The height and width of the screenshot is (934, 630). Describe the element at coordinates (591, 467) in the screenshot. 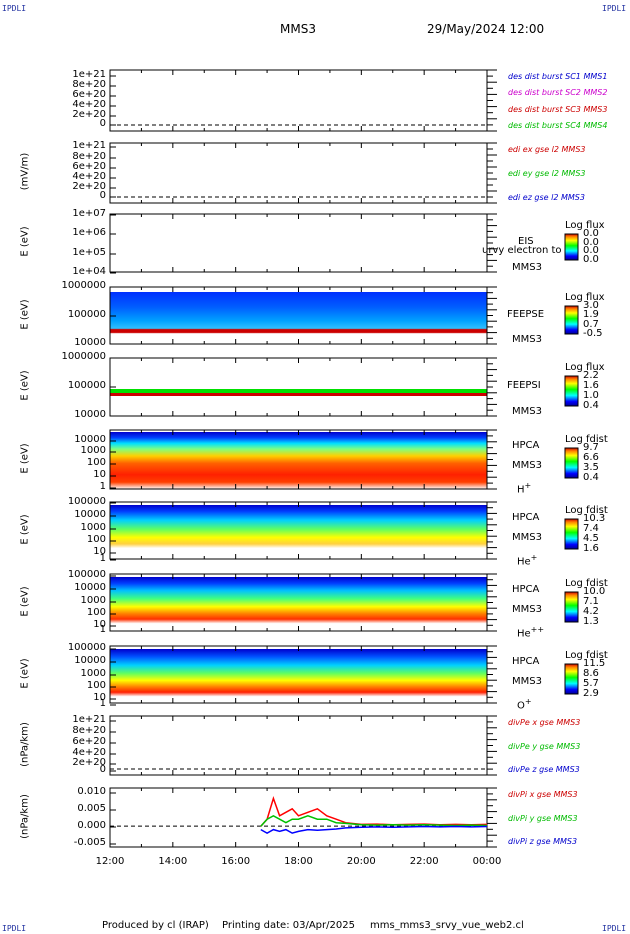

I see `colorbar-tick: 3.5` at that location.